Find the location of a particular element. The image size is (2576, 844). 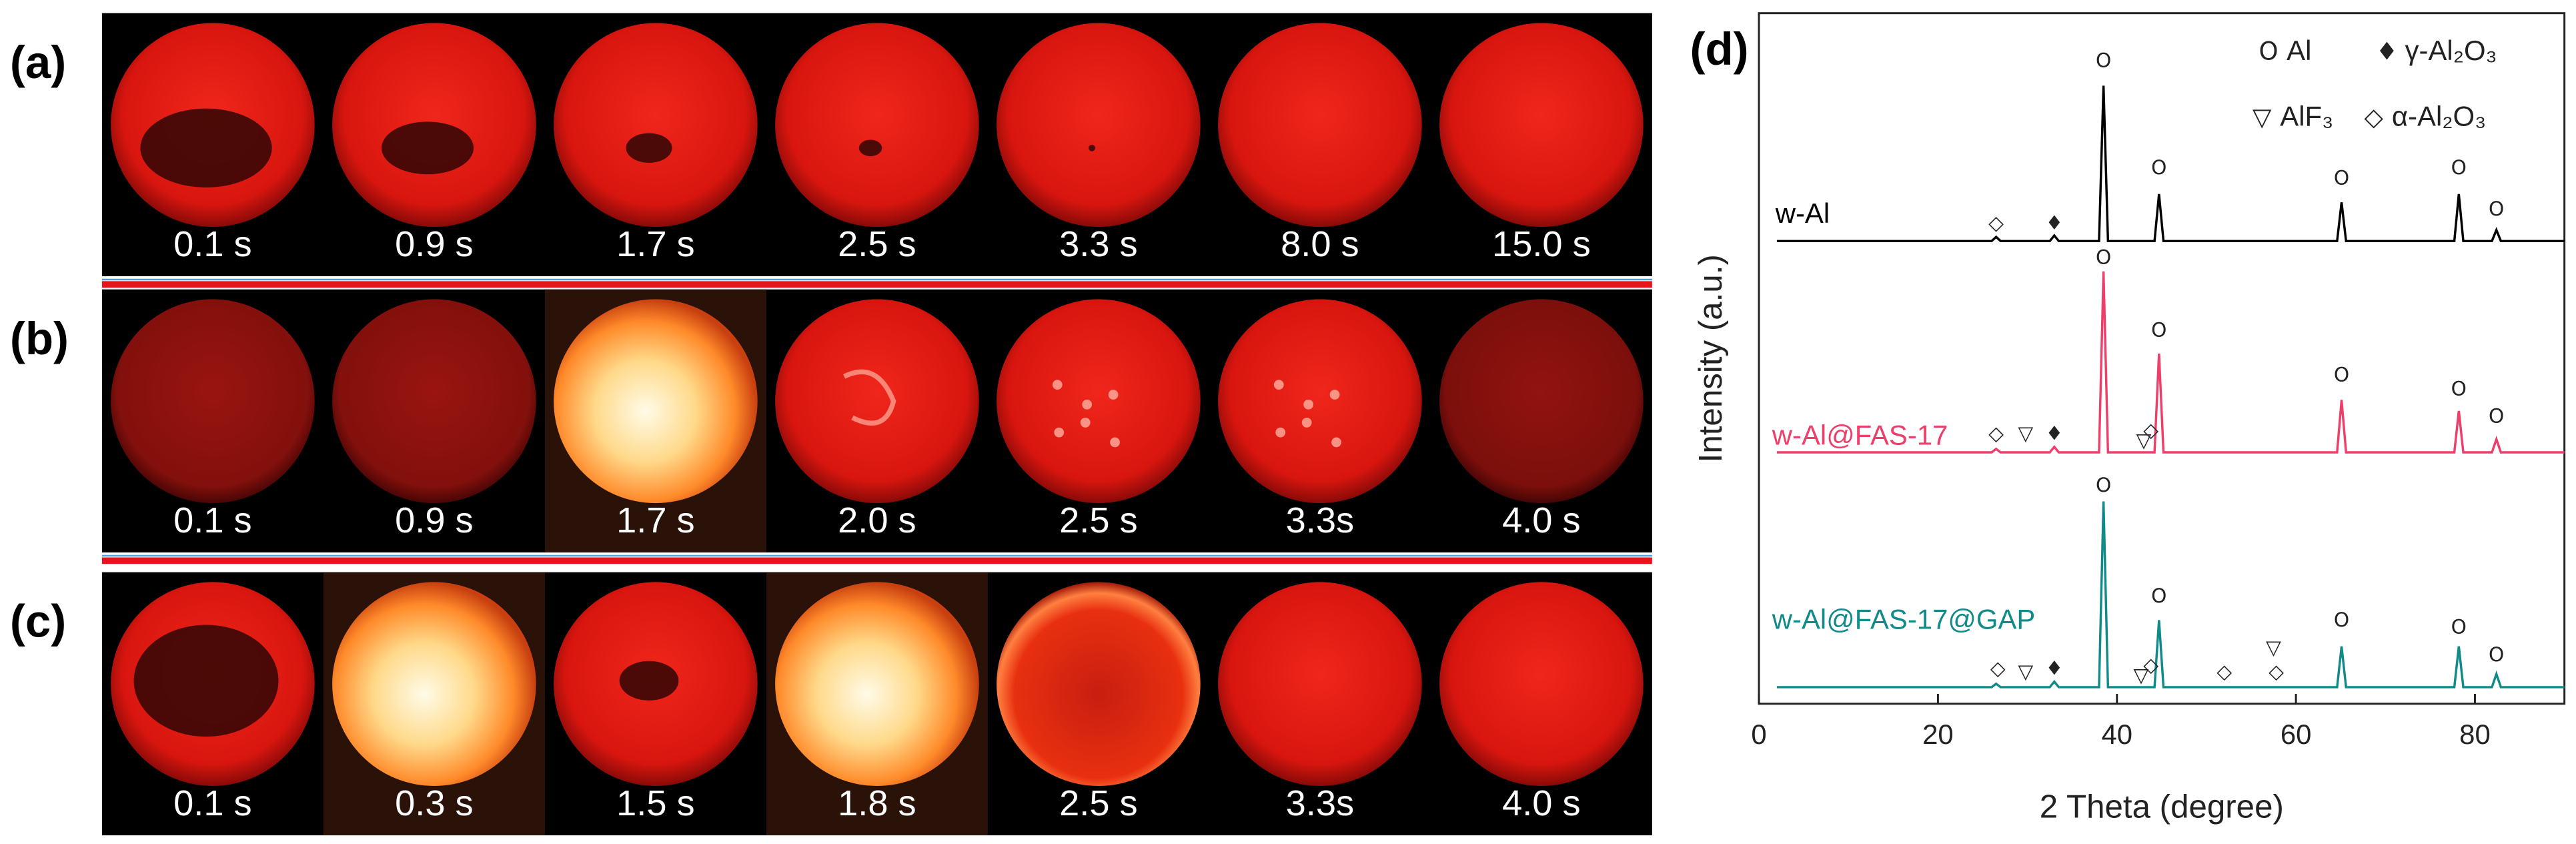

panel-label: (d) is located at coordinates (1719, 49).